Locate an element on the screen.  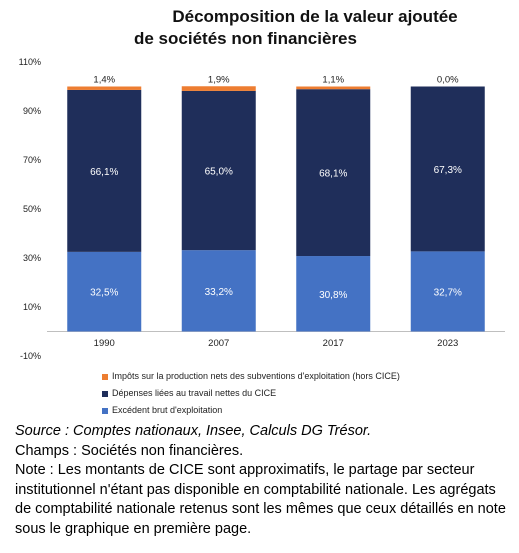
data-label: 32,7% is located at coordinates (448, 292).